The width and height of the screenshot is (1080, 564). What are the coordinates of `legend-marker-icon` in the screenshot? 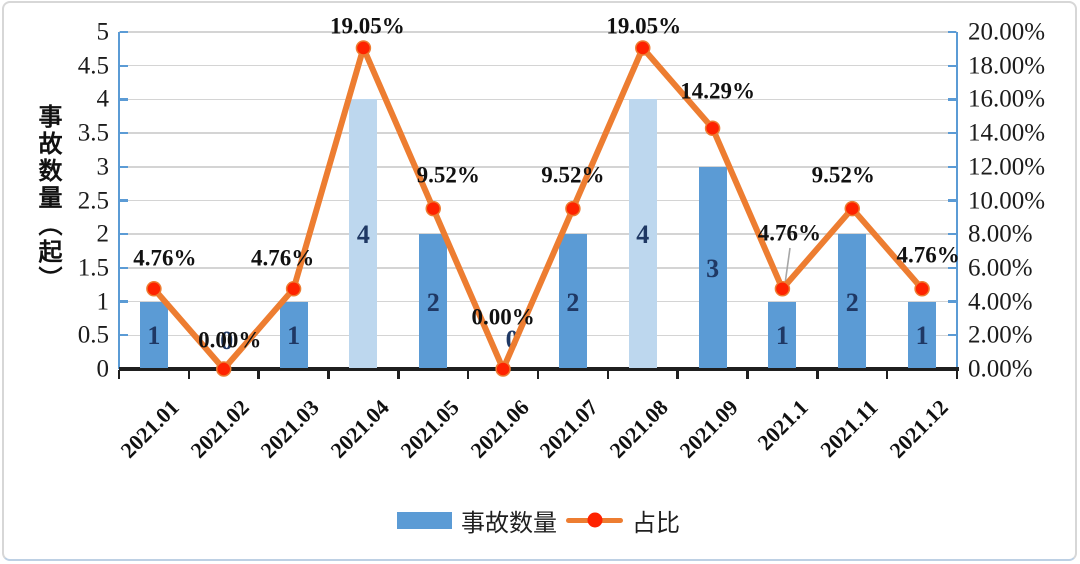 It's located at (594, 520).